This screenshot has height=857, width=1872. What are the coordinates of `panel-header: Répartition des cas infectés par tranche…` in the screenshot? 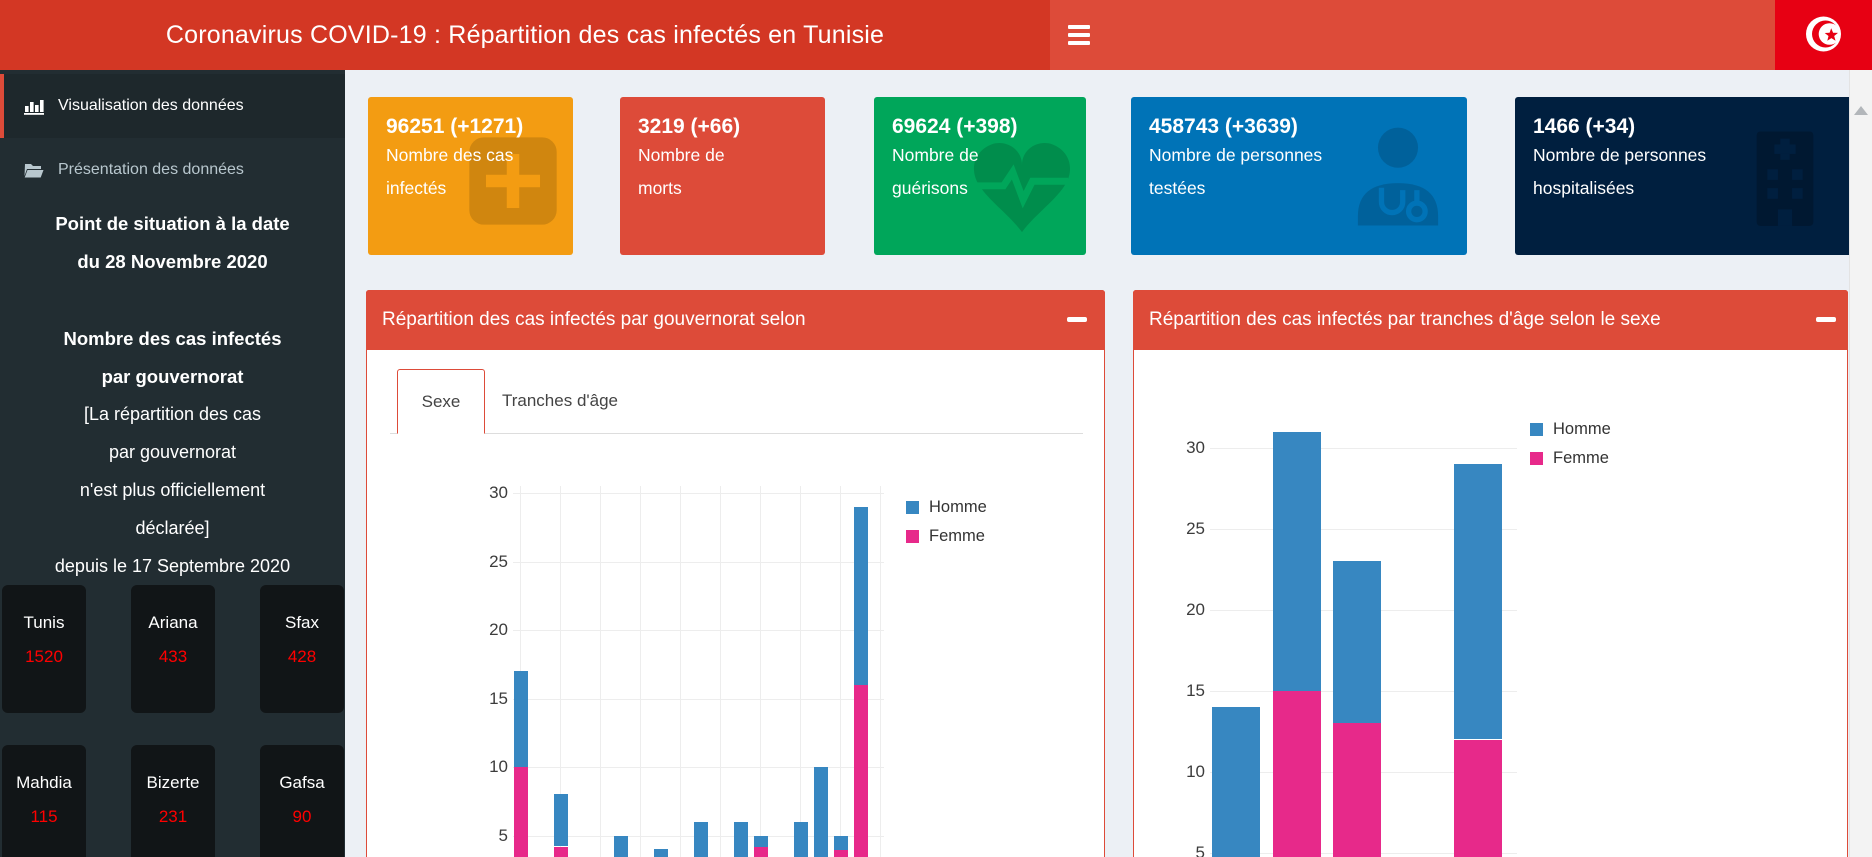 It's located at (1490, 320).